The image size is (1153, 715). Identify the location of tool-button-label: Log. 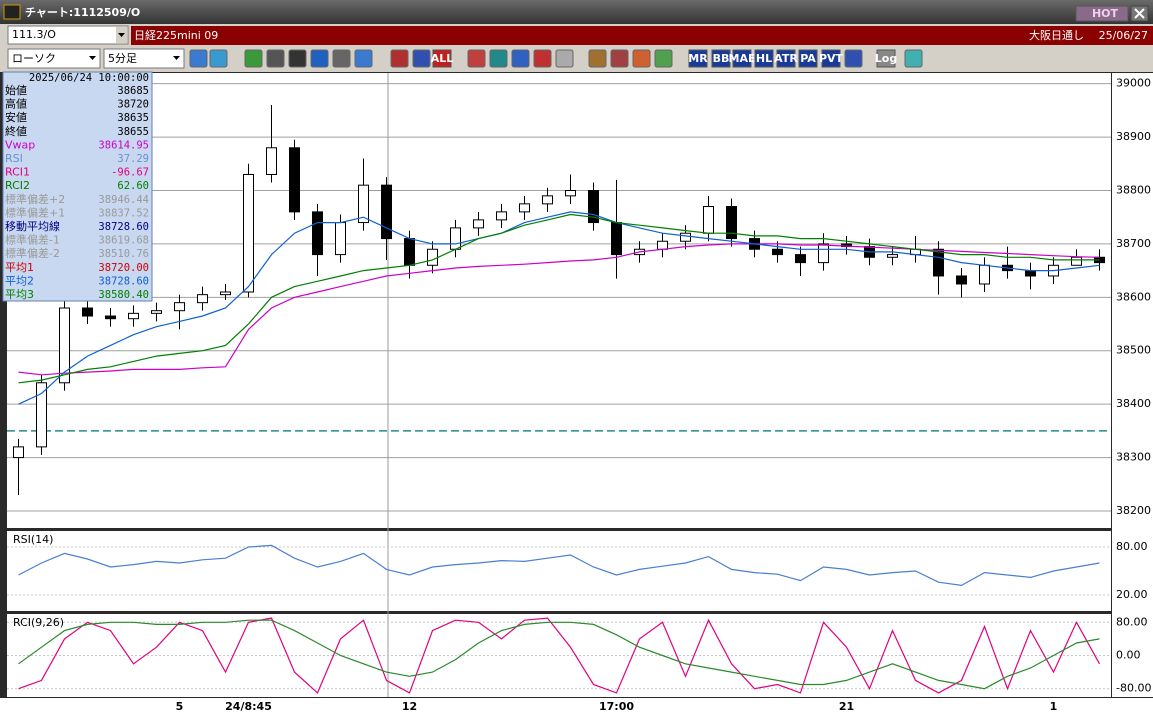
(886, 58).